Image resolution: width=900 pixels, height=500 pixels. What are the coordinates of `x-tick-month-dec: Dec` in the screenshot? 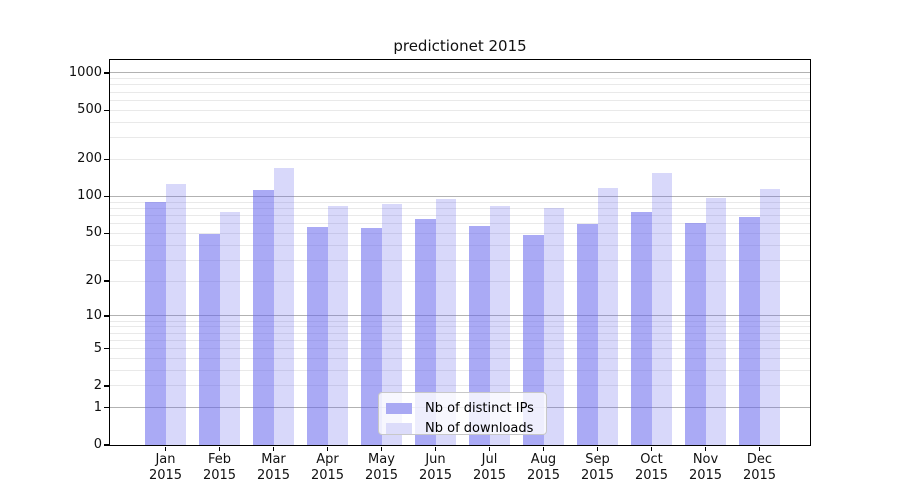 It's located at (759, 459).